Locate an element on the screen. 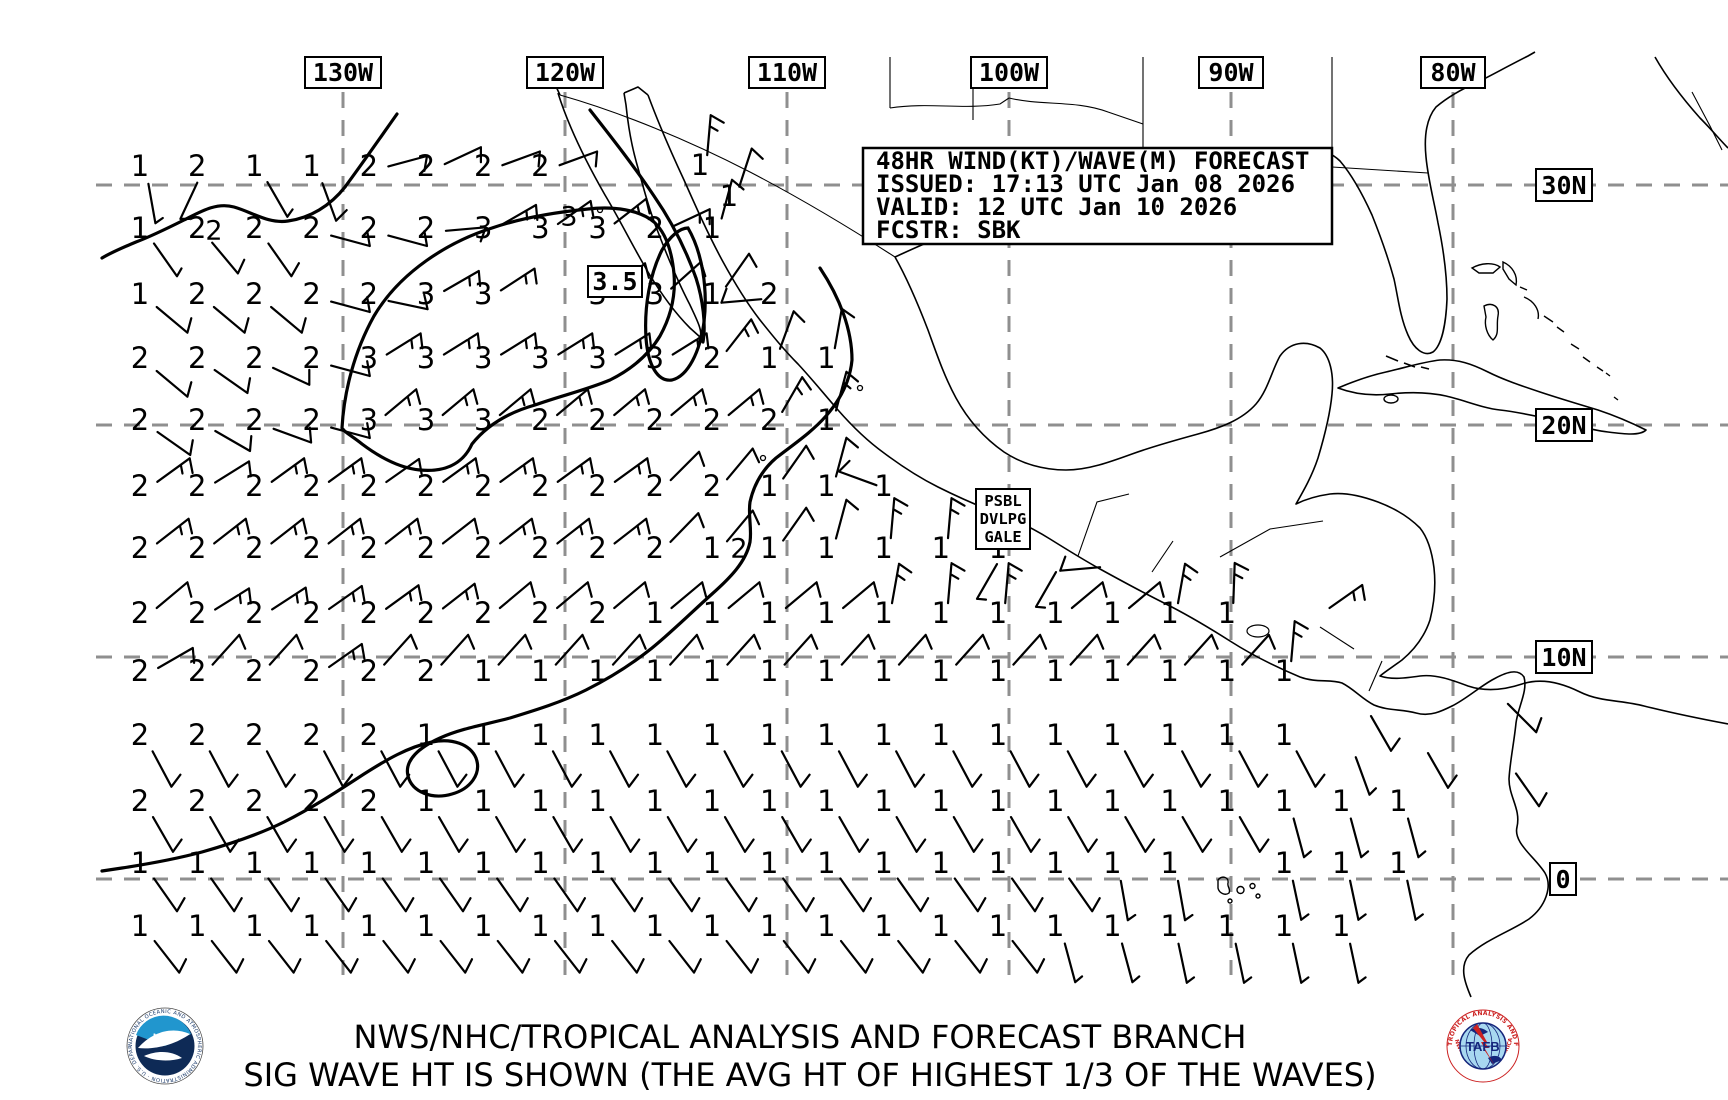 The height and width of the screenshot is (1100, 1728). lat-label-10N: 10N is located at coordinates (1563, 657).